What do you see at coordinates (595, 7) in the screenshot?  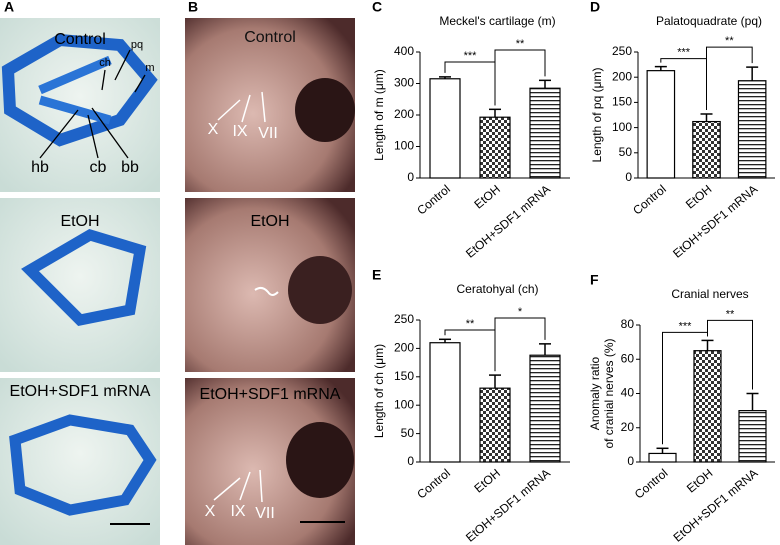 I see `panel-letter: D` at bounding box center [595, 7].